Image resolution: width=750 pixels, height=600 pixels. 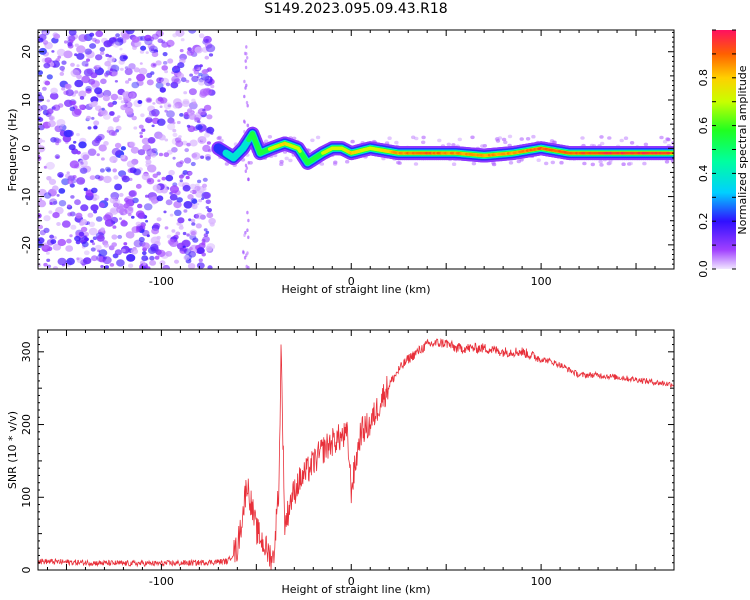 What do you see at coordinates (716, 153) in the screenshot?
I see `colorbar-ticks: 0.0 0.2 0.4 0.6 0.8` at bounding box center [716, 153].